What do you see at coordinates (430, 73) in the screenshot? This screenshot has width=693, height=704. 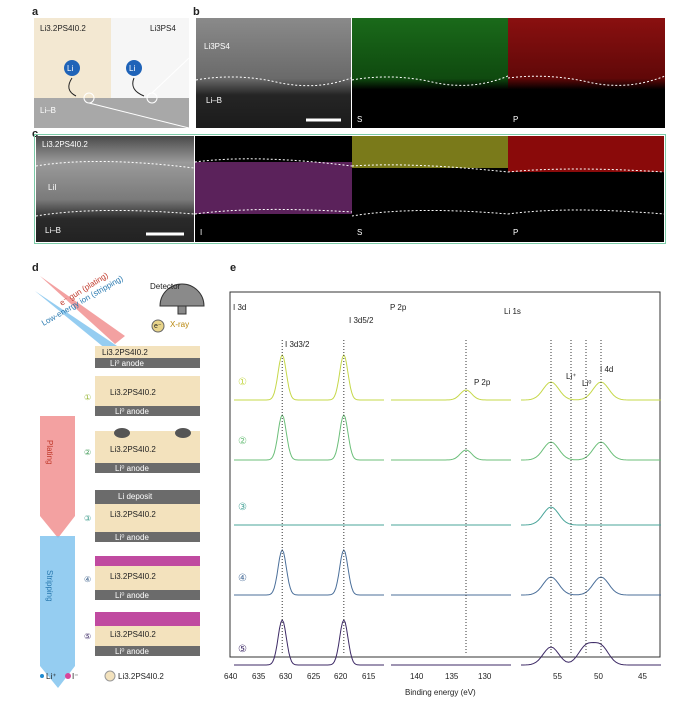 I see `panel-b-map-s` at bounding box center [430, 73].